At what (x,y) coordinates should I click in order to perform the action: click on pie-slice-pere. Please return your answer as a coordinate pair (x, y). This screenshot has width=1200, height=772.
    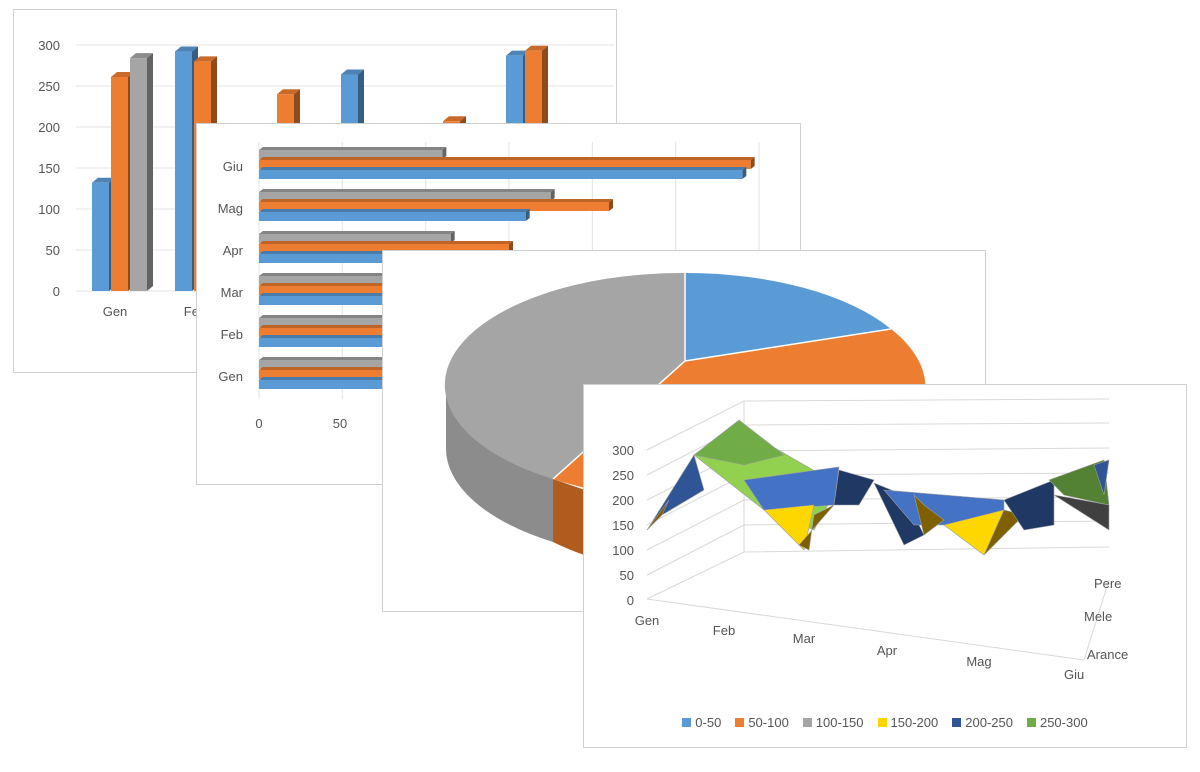
    Looking at the image, I should click on (564, 375).